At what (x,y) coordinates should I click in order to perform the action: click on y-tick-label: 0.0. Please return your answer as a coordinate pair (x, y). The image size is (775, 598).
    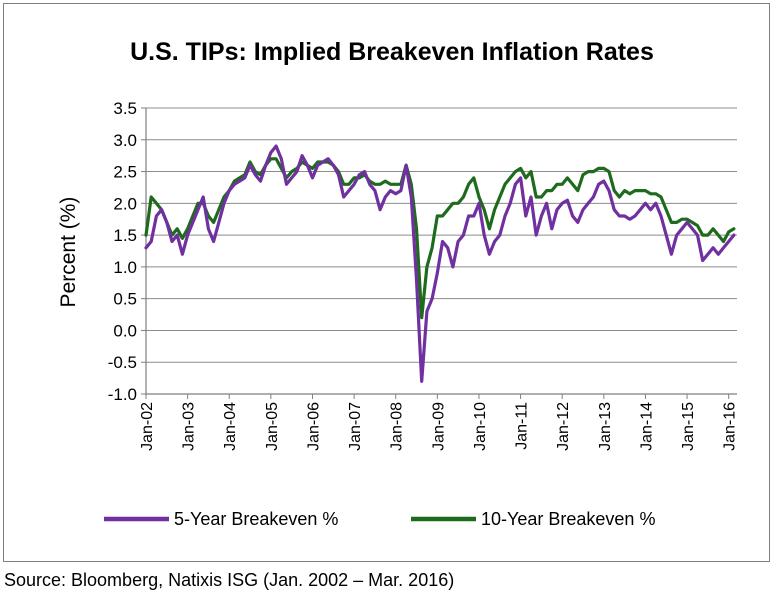
    Looking at the image, I should click on (125, 330).